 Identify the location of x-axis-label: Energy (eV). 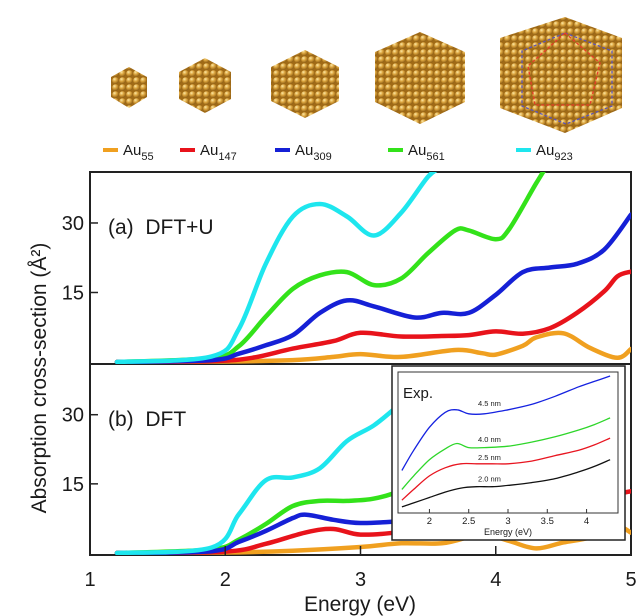
(360, 604).